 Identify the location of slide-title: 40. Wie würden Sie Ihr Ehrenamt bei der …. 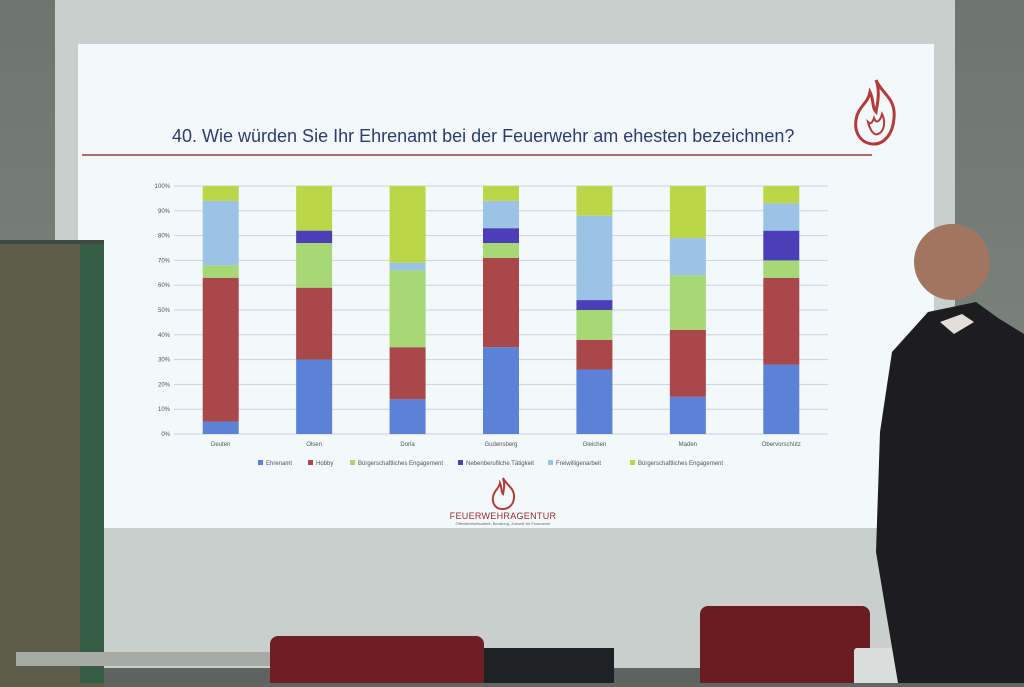
(483, 136).